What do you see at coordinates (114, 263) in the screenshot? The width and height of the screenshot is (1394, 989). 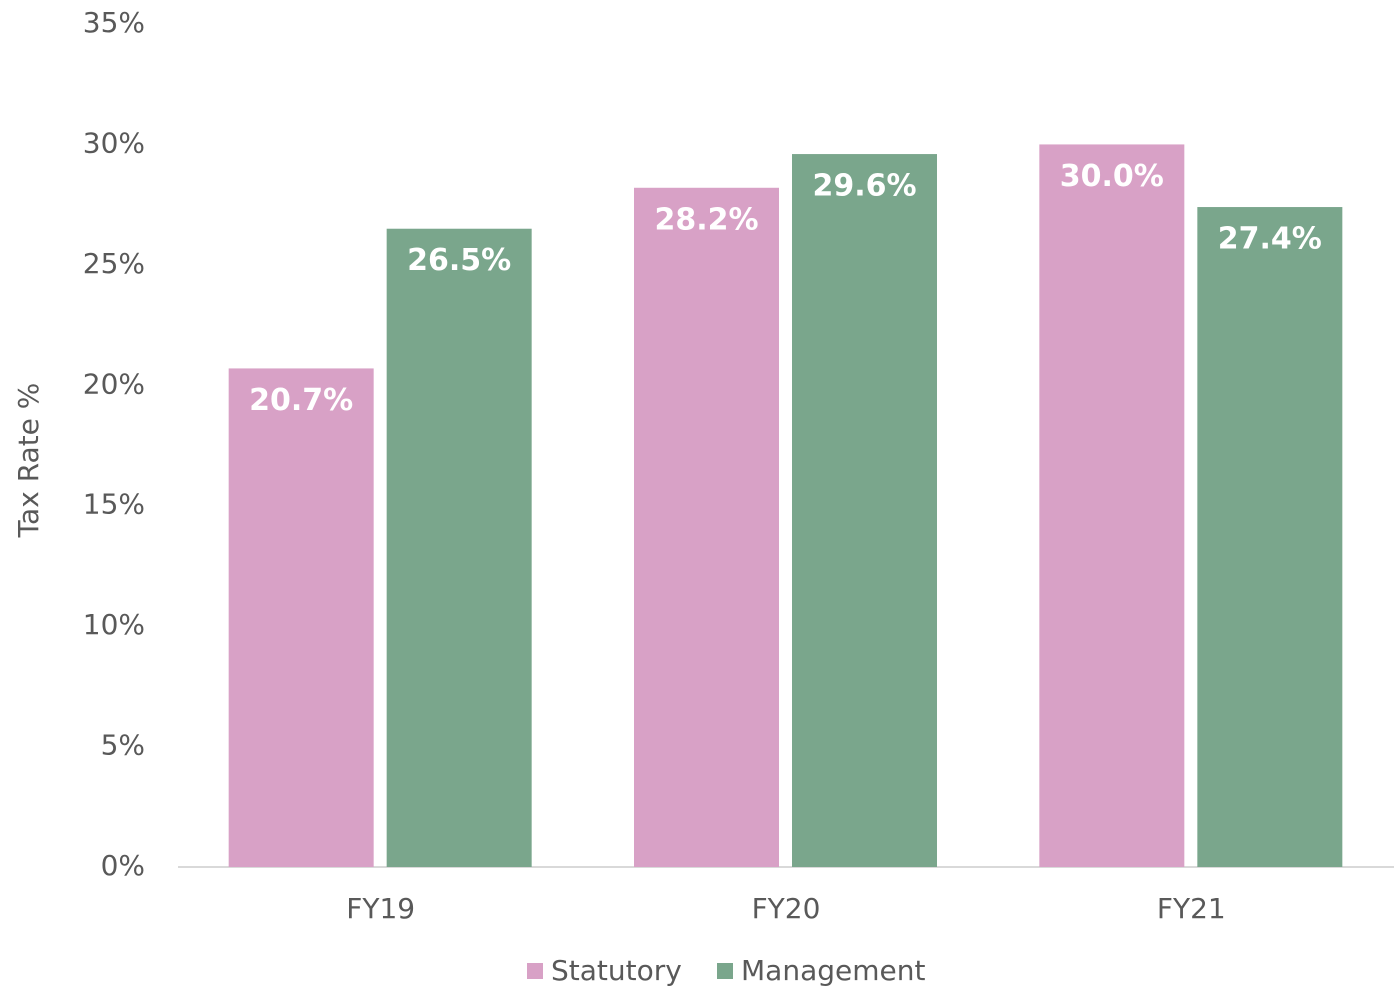 I see `y-tick-label: 25%` at bounding box center [114, 263].